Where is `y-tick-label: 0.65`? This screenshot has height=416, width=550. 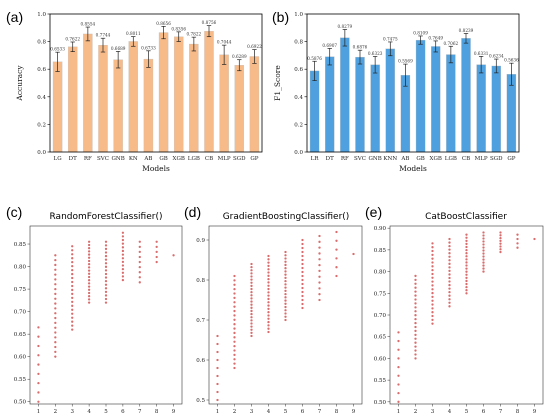 y-tick-label: 0.65 is located at coordinates (20, 335).